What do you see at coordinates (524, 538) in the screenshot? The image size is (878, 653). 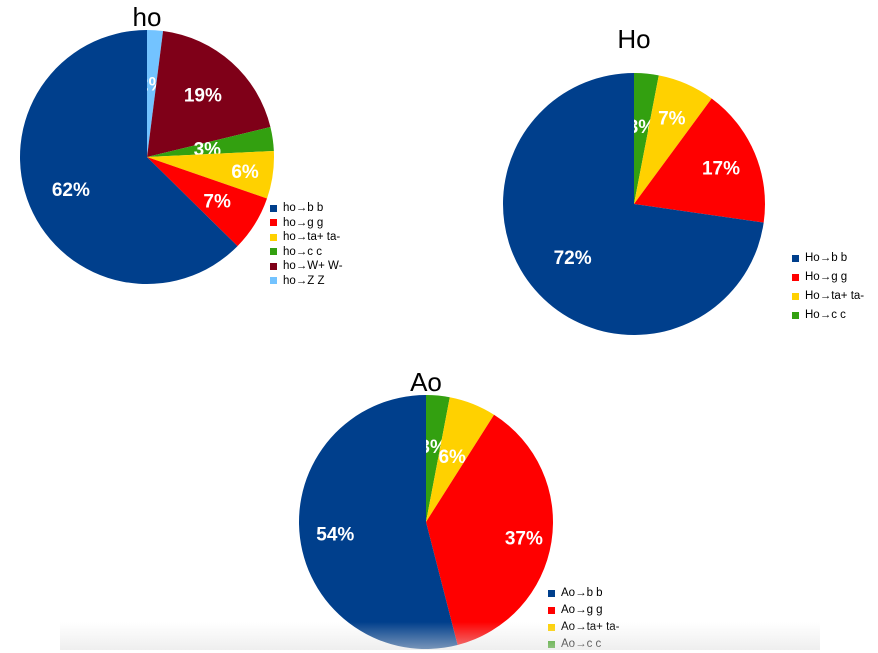 I see `slice-percent-label: 37%` at bounding box center [524, 538].